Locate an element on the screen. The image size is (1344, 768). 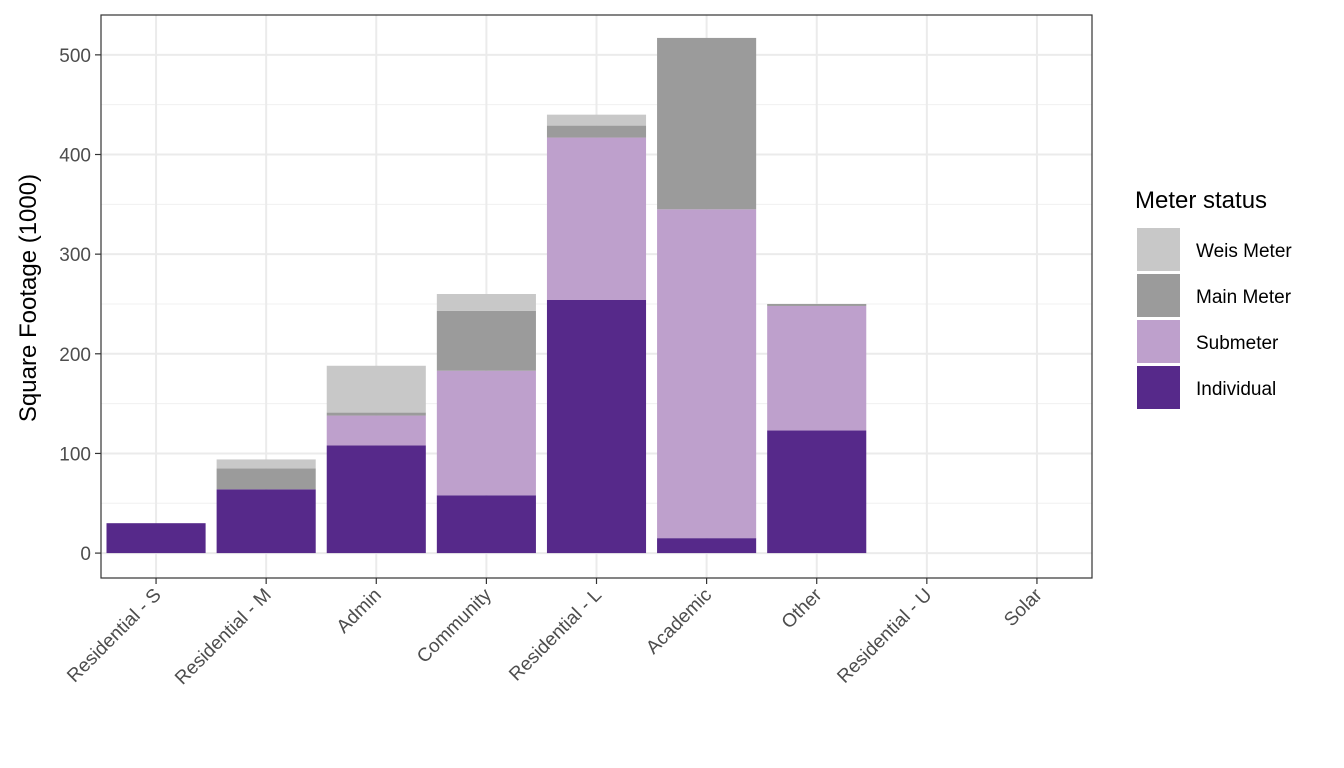
legend-label: Submeter is located at coordinates (1237, 343).